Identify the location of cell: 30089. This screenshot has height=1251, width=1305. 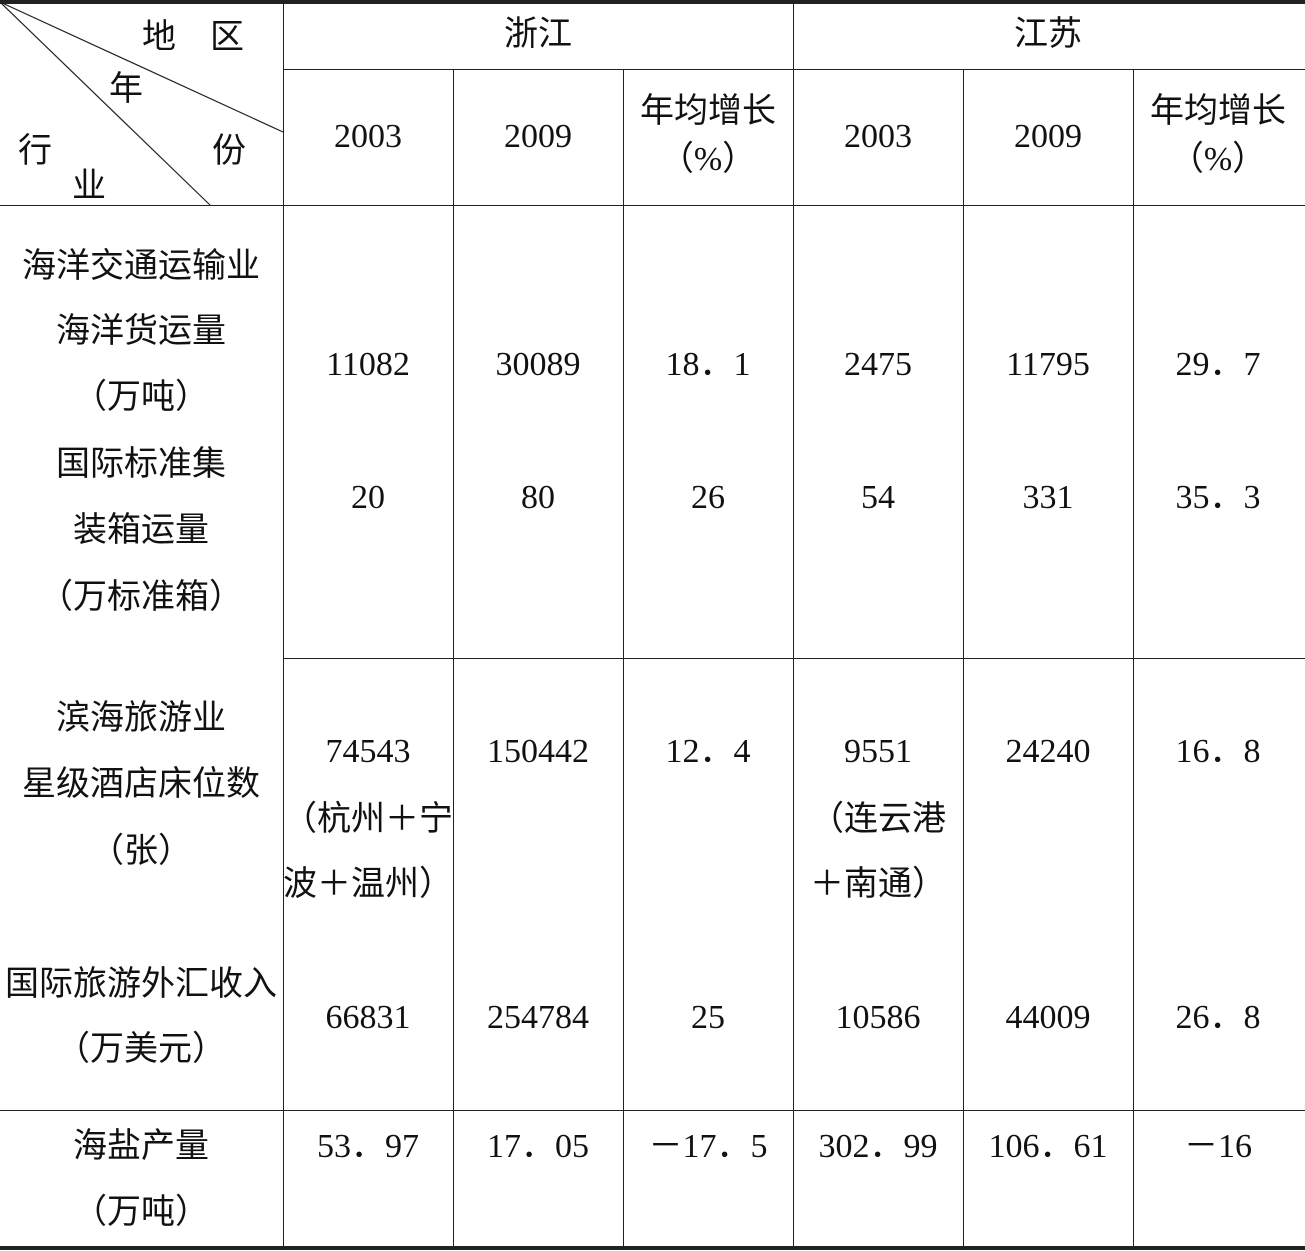
(538, 364).